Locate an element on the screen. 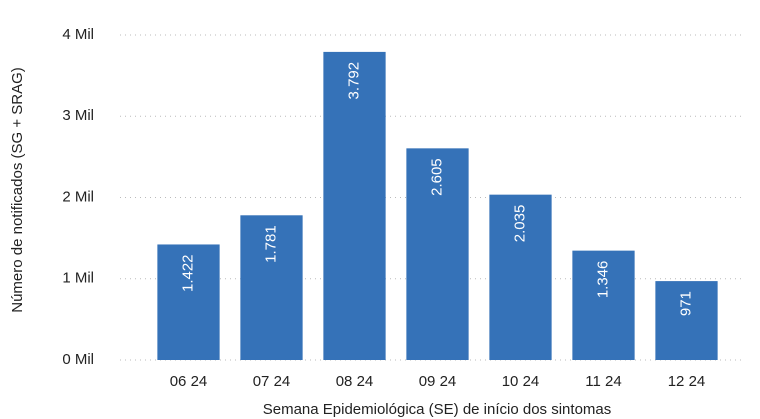 The width and height of the screenshot is (760, 419). x-tick-label: 09 24 is located at coordinates (438, 381).